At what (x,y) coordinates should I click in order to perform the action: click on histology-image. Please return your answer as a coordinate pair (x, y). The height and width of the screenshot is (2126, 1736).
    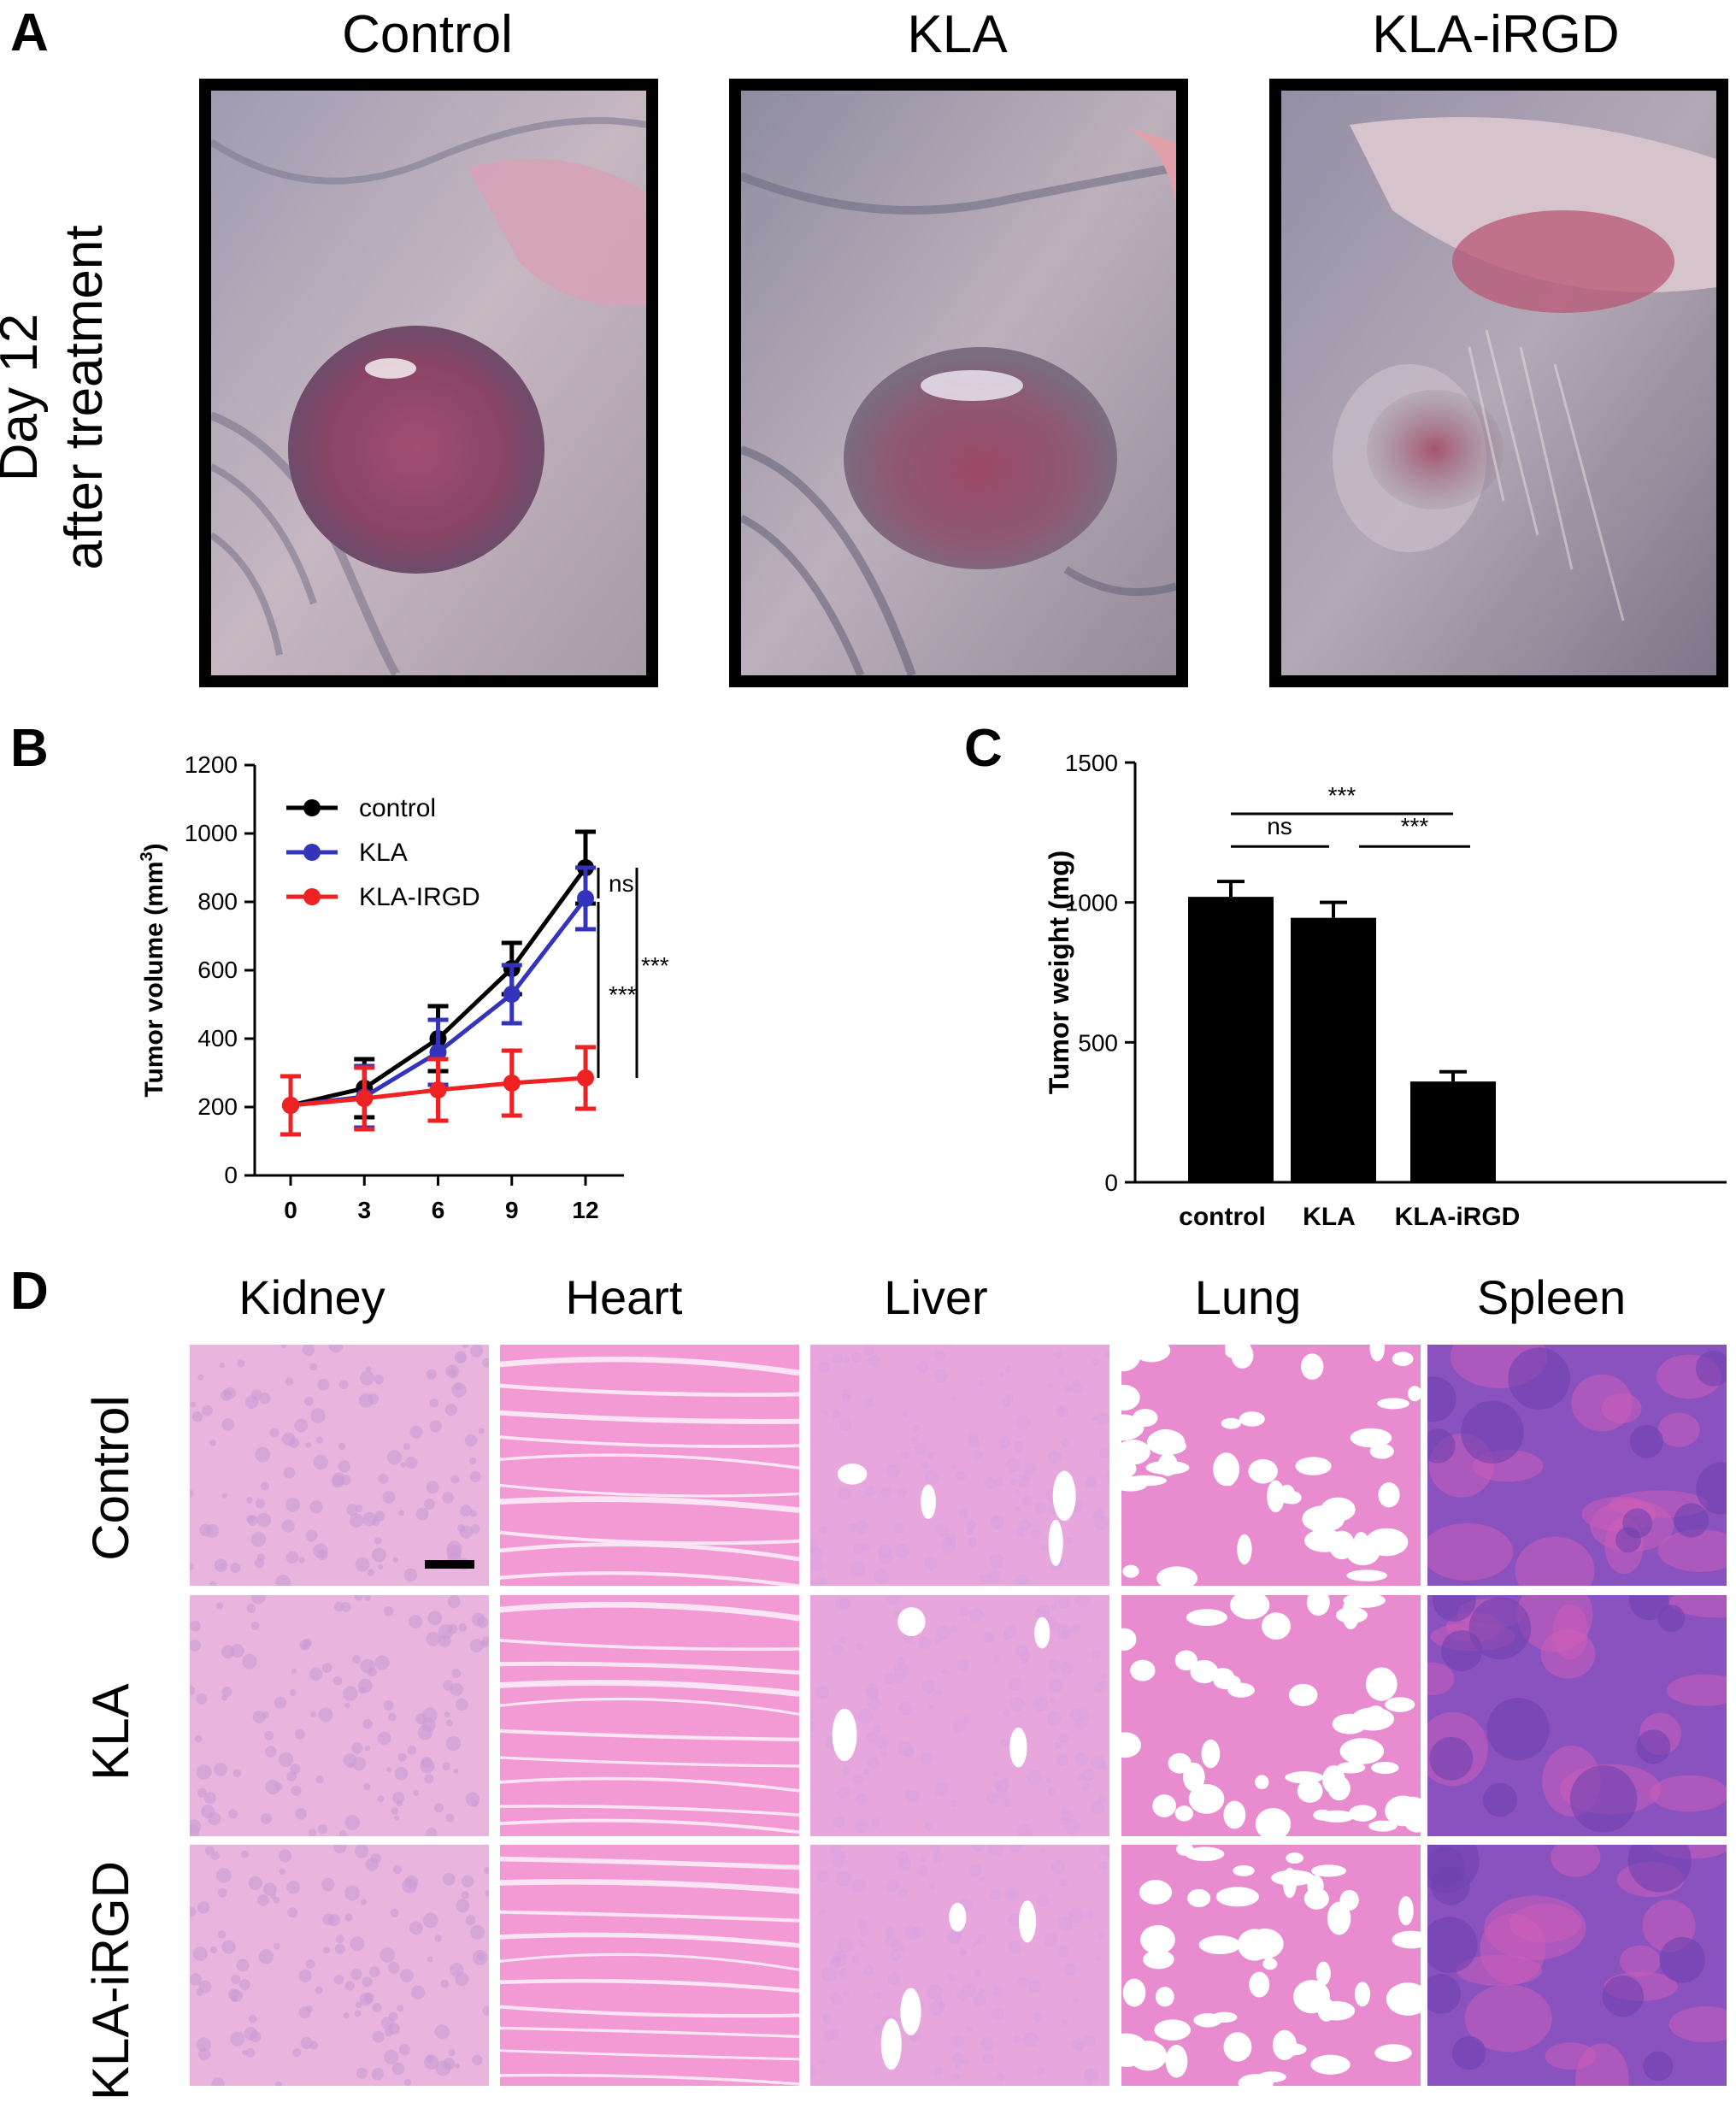
    Looking at the image, I should click on (1271, 1715).